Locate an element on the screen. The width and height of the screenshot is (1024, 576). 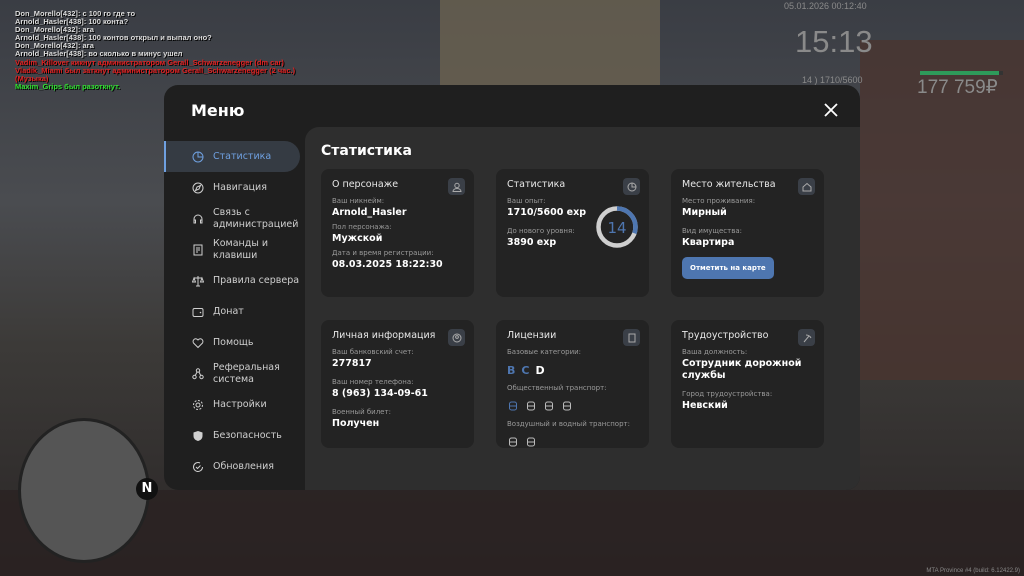
card-title: Трудоустройство is located at coordinates (725, 335).